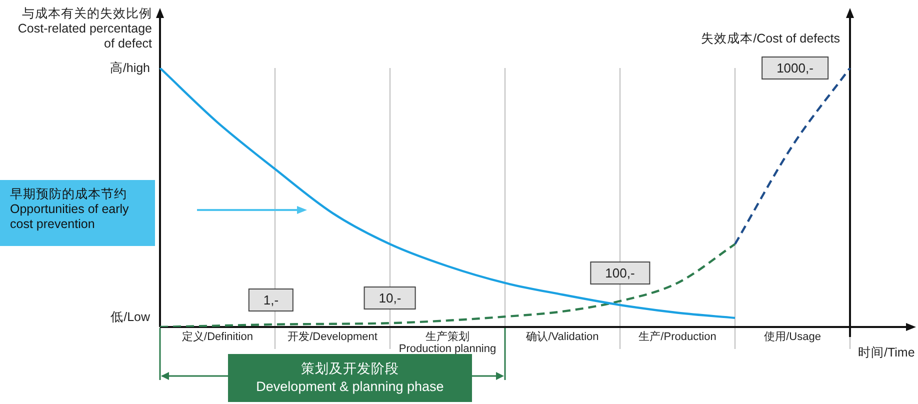 The image size is (918, 404). I want to click on text: 低/Low, so click(130, 317).